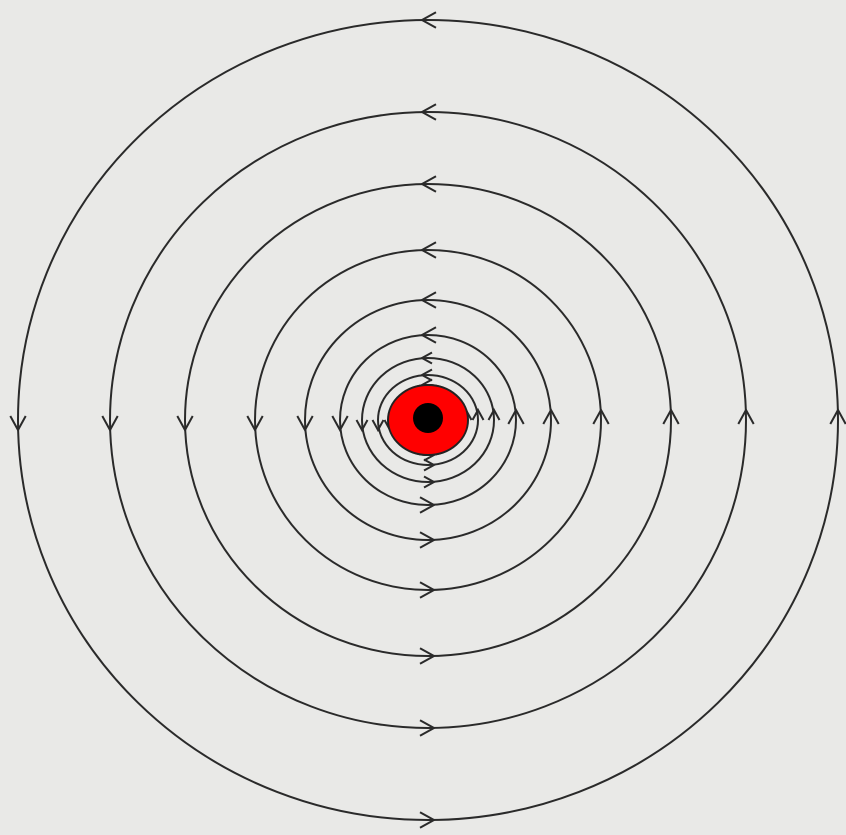 This screenshot has height=835, width=846. I want to click on field-ring, so click(428, 420).